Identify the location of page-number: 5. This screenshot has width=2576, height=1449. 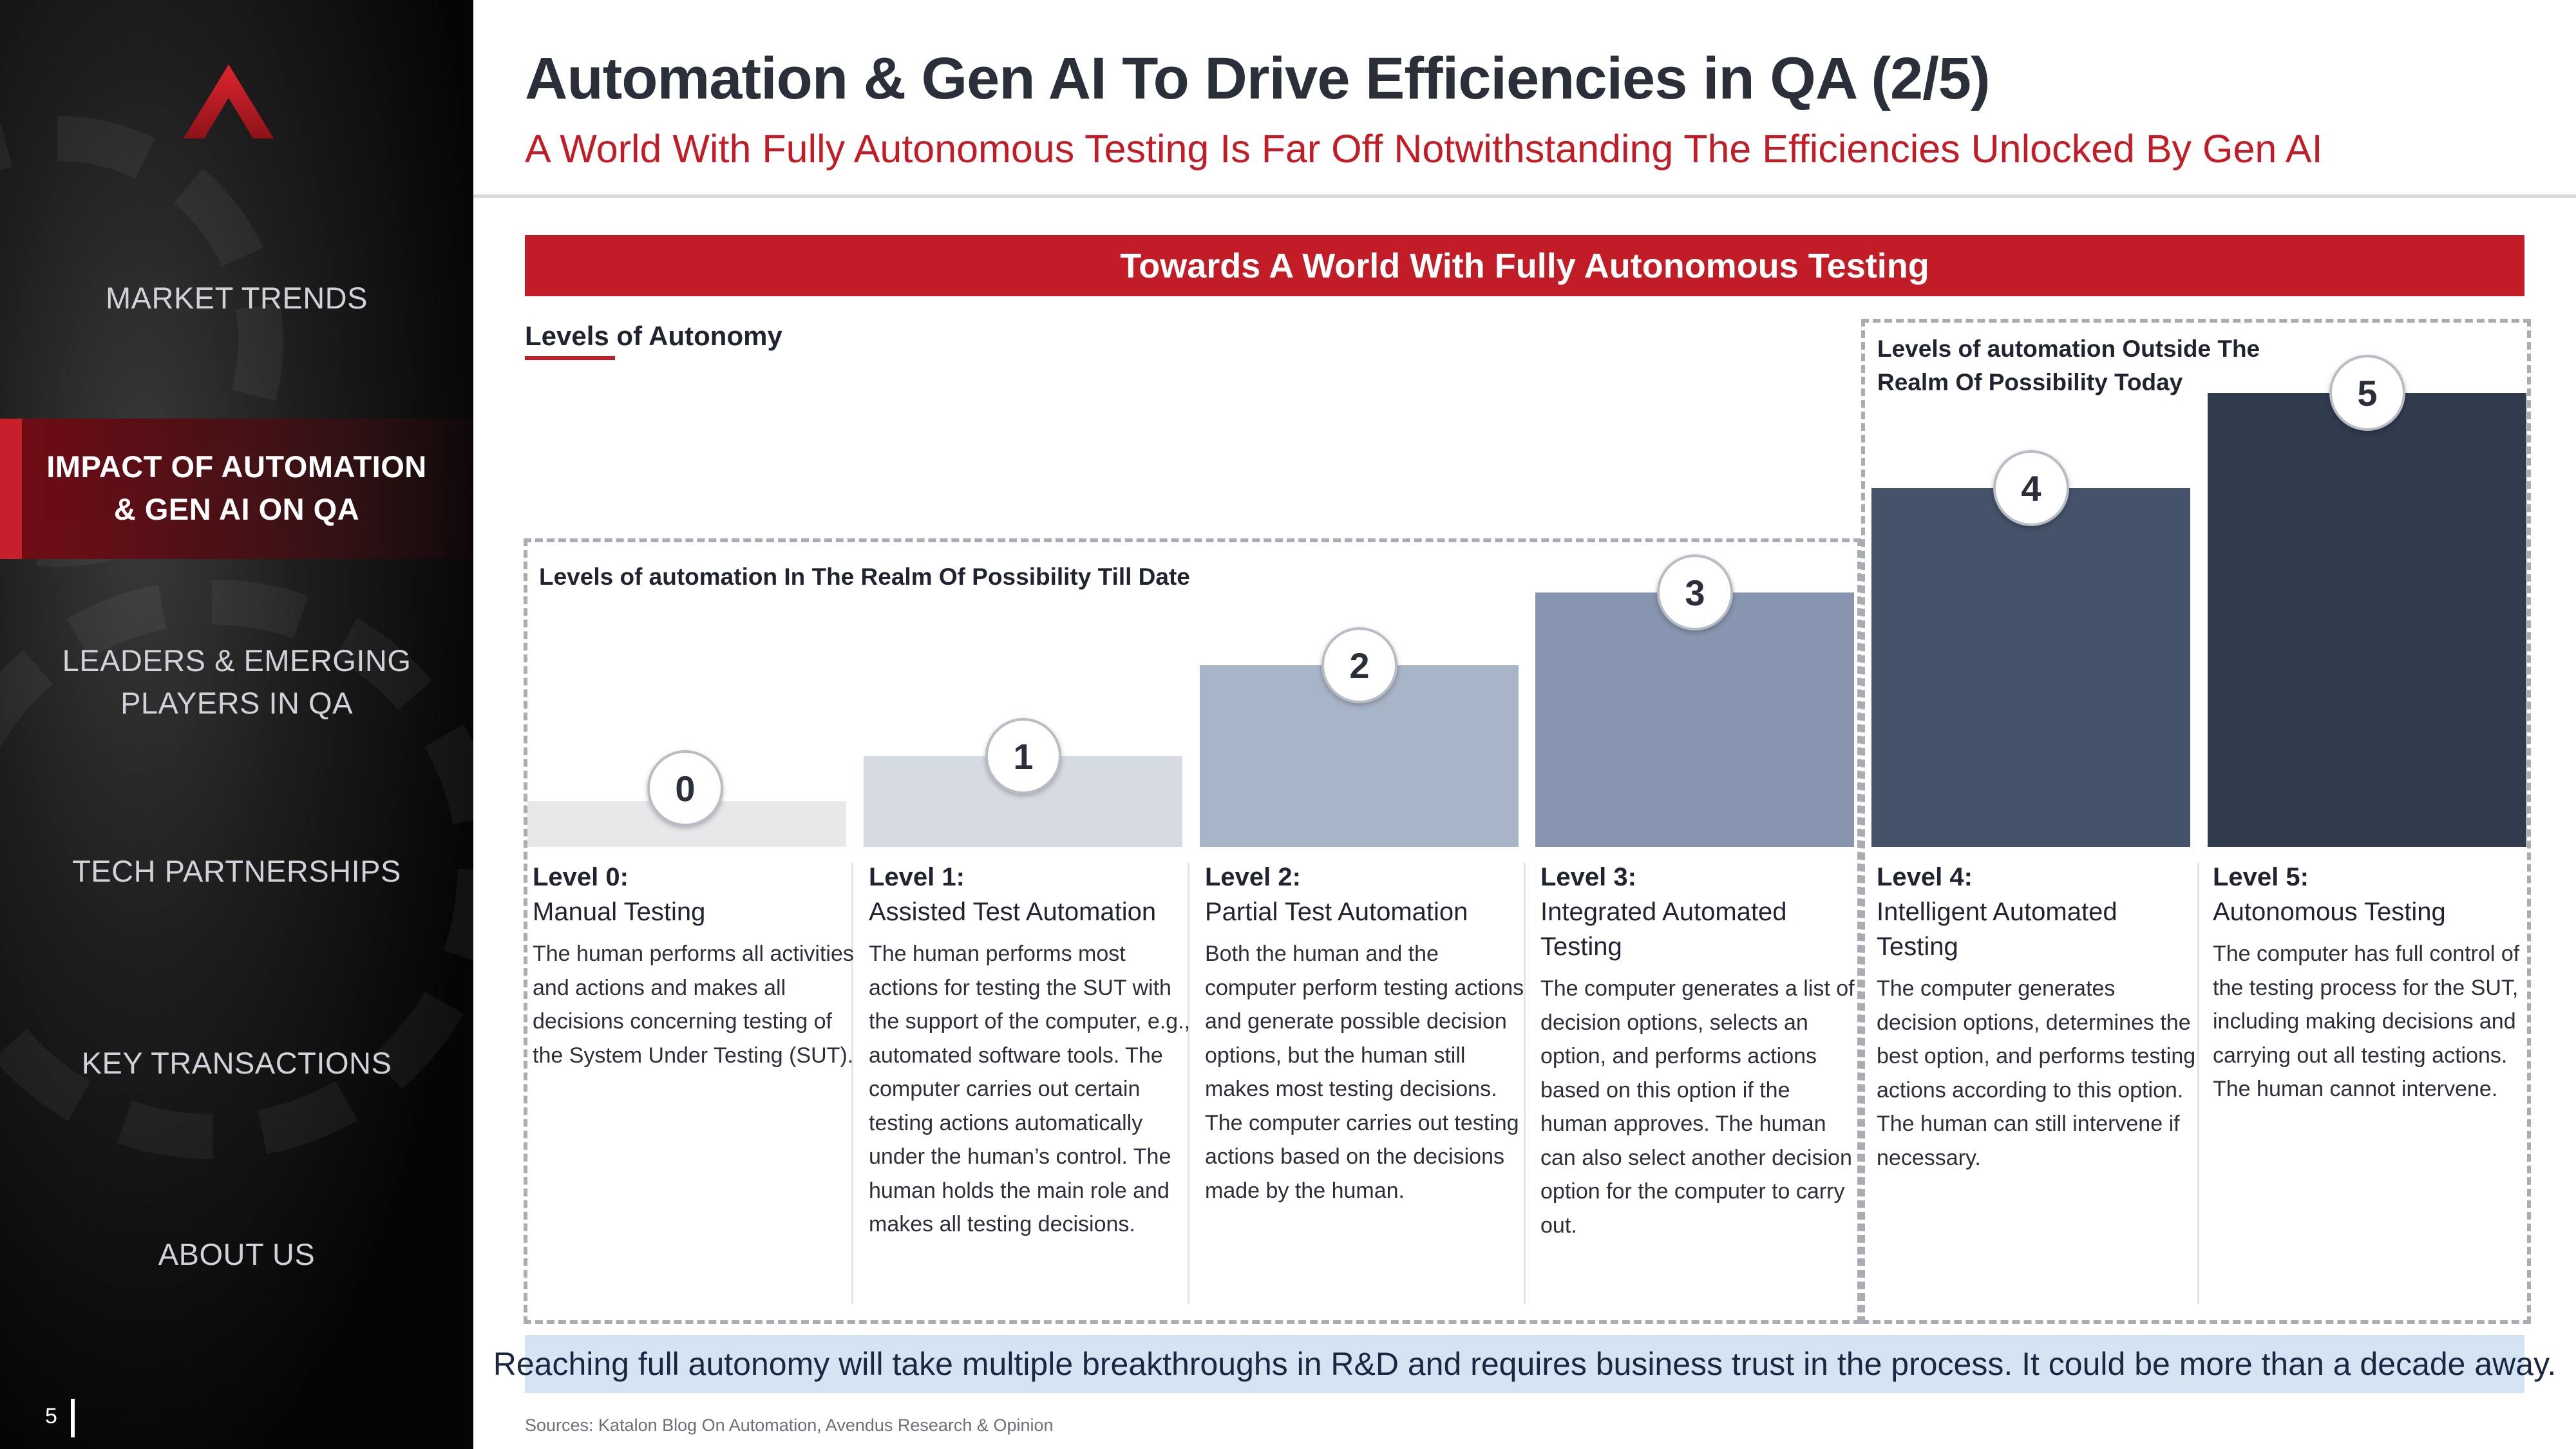
(51, 1416).